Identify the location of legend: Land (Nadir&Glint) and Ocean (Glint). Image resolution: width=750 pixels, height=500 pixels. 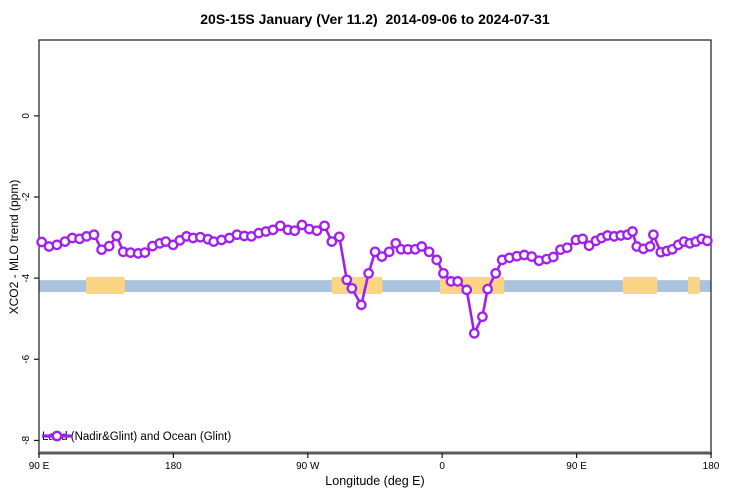
(136, 437).